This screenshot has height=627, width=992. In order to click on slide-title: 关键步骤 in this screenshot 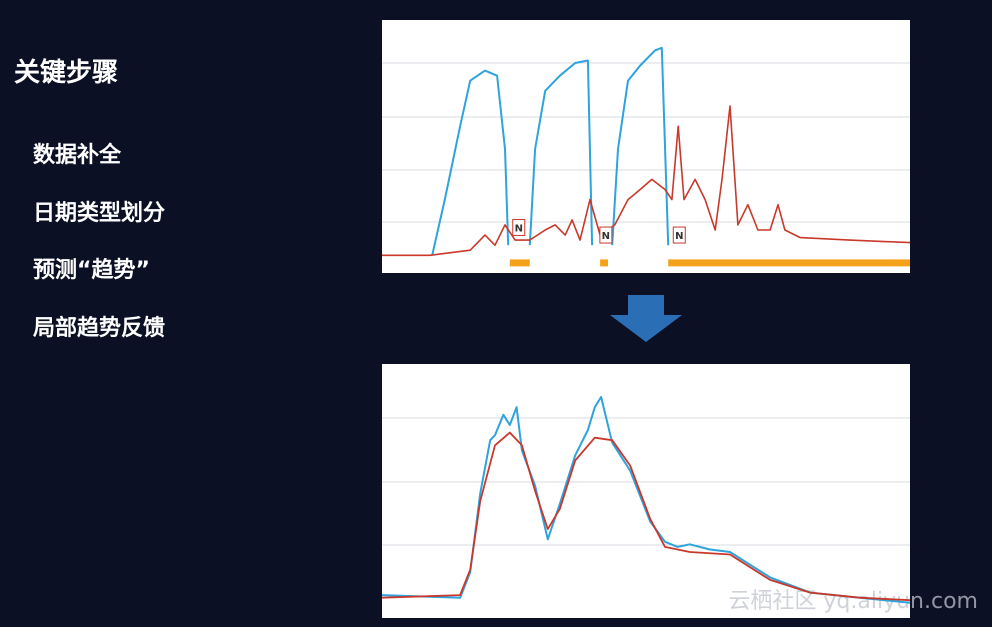, I will do `click(66, 73)`.